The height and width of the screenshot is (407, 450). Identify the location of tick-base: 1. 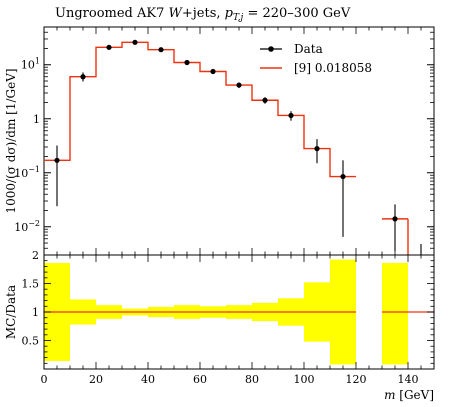
(36, 119).